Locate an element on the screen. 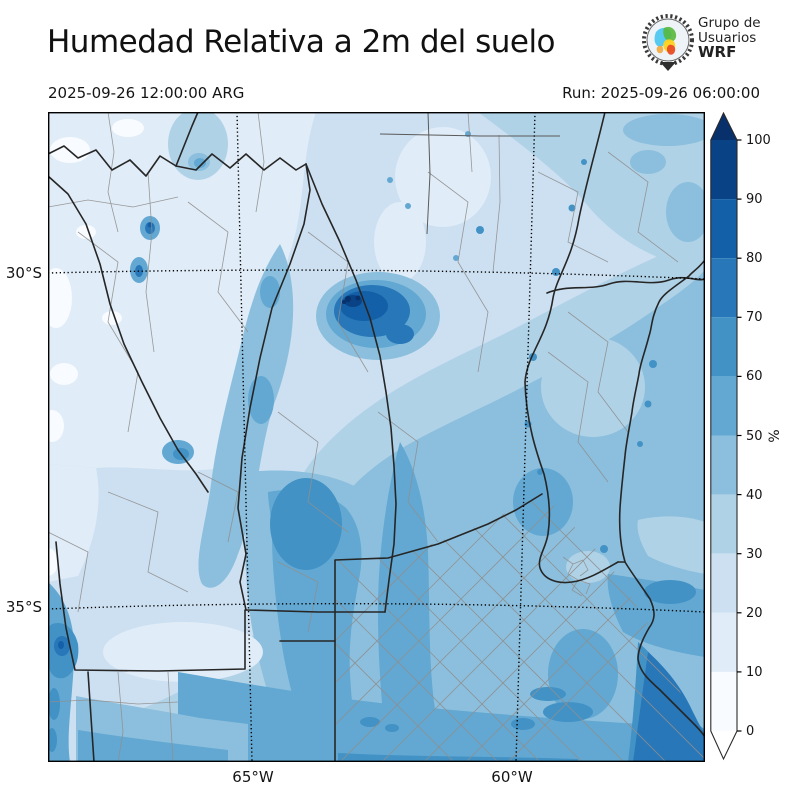  colorbar-tick-60: 60 is located at coordinates (754, 376).